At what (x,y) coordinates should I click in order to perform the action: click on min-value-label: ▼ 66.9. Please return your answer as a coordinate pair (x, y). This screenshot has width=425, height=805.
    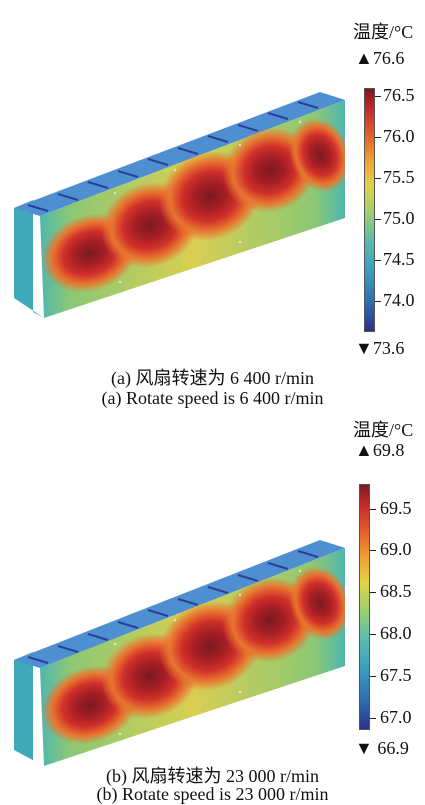
    Looking at the image, I should click on (382, 748).